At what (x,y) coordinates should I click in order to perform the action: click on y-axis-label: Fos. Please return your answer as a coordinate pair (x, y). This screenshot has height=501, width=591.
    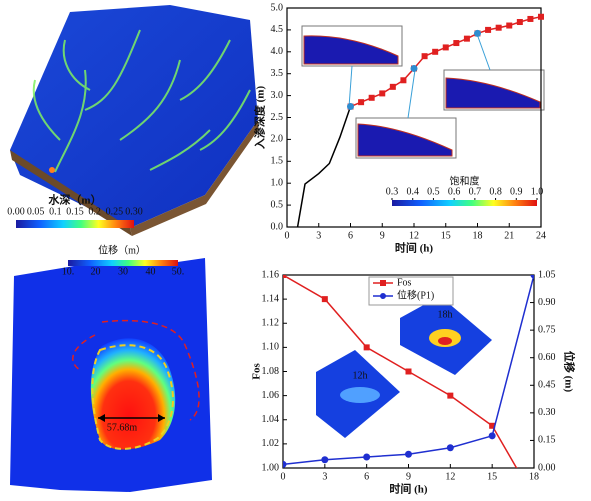
    Looking at the image, I should click on (257, 371).